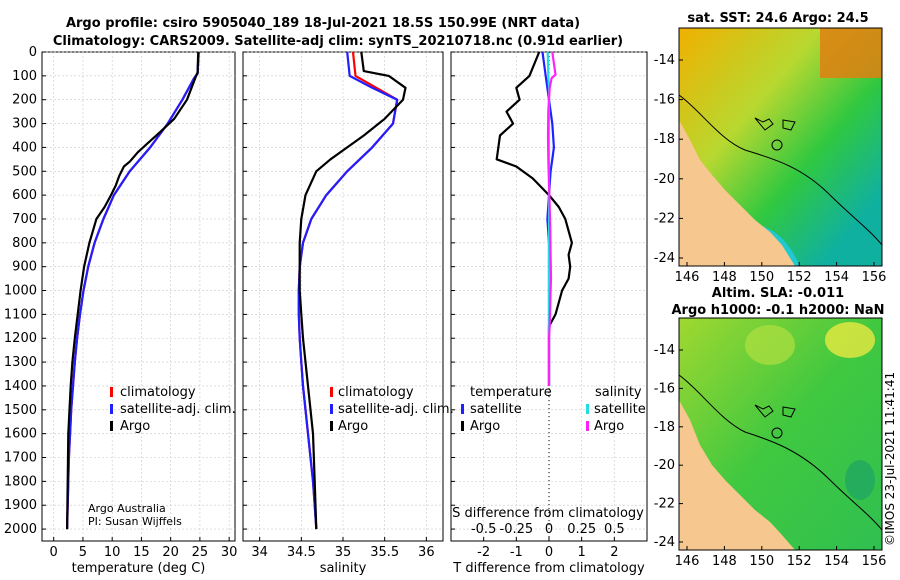 This screenshot has width=900, height=580. What do you see at coordinates (200, 552) in the screenshot?
I see `x-tick-label: 25` at bounding box center [200, 552].